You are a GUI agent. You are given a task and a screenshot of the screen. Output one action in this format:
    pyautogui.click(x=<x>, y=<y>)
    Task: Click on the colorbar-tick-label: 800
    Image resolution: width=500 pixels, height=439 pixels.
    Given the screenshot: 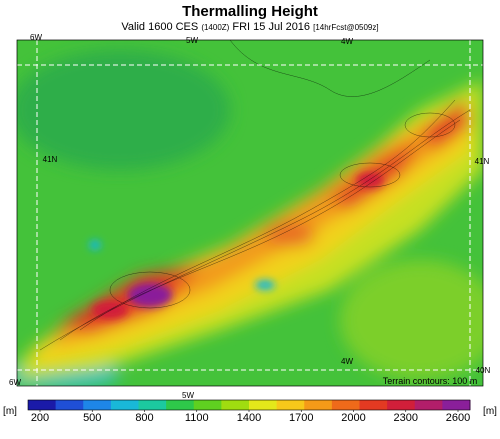 What is the action you would take?
    pyautogui.click(x=144, y=418)
    